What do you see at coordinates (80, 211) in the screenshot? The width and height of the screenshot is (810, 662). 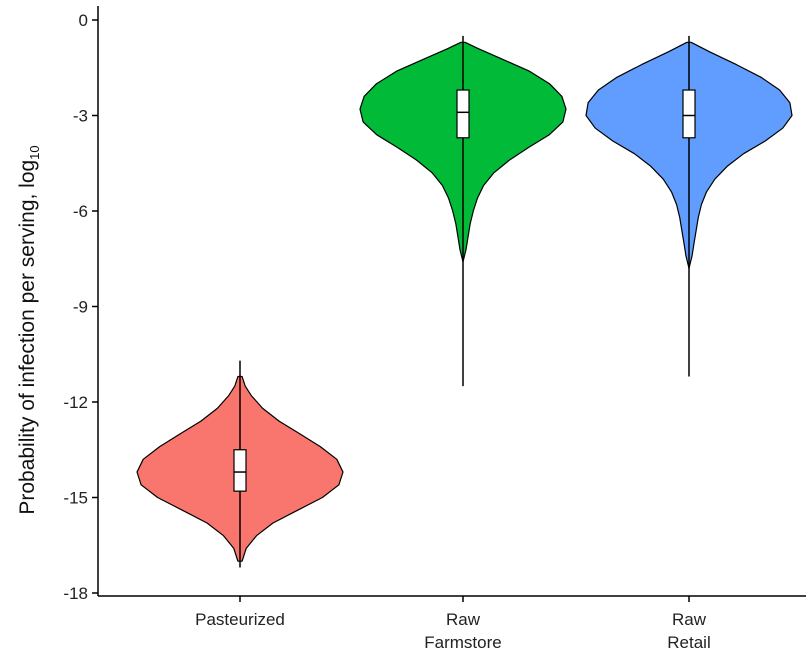 I see `y-tick-label: -6` at bounding box center [80, 211].